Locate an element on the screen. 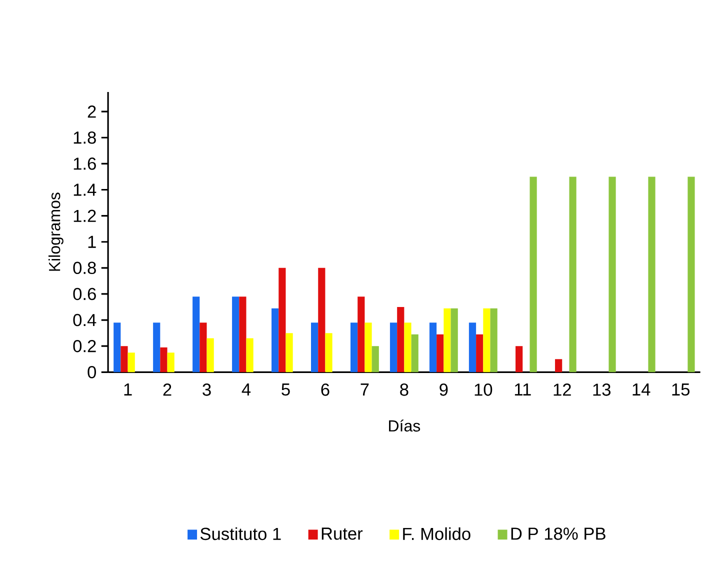 The image size is (723, 570). legend-label: D P 18% PB is located at coordinates (558, 534).